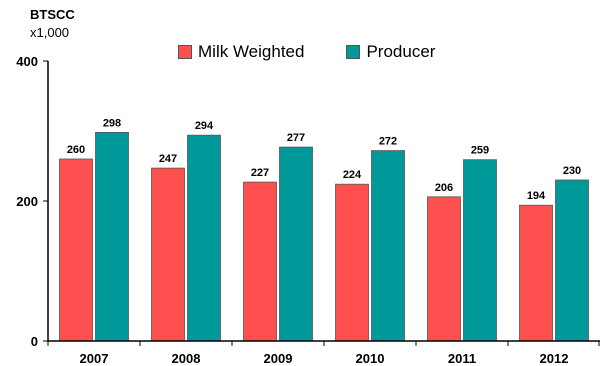  What do you see at coordinates (536, 196) in the screenshot?
I see `data-label-2012-s0: 194` at bounding box center [536, 196].